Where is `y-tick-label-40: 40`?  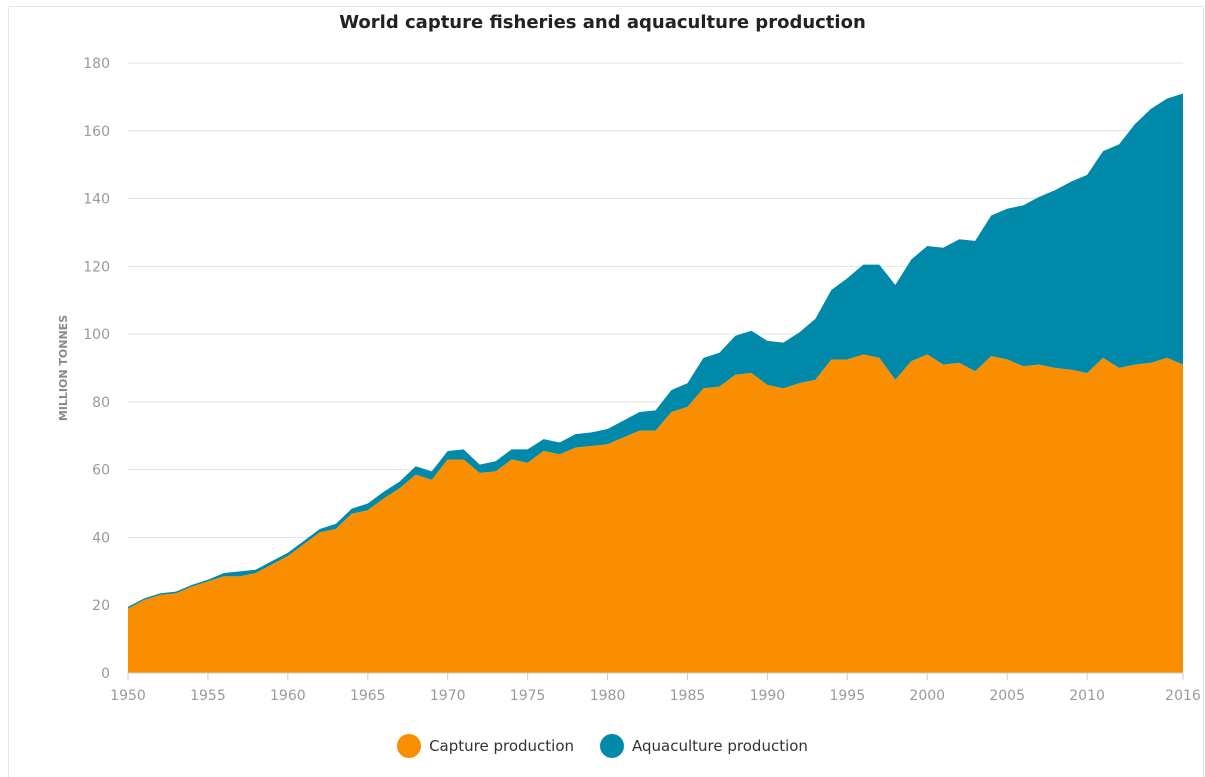
y-tick-label-40: 40 is located at coordinates (101, 538).